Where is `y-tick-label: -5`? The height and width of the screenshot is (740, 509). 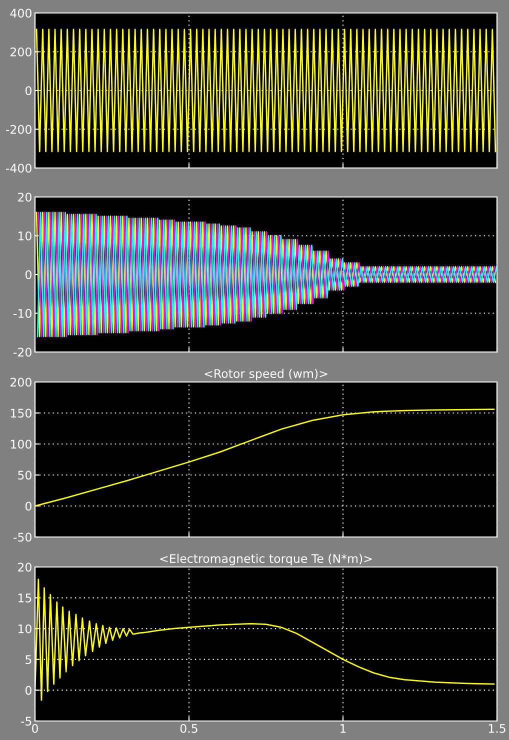
y-tick-label: -5 is located at coordinates (26, 721).